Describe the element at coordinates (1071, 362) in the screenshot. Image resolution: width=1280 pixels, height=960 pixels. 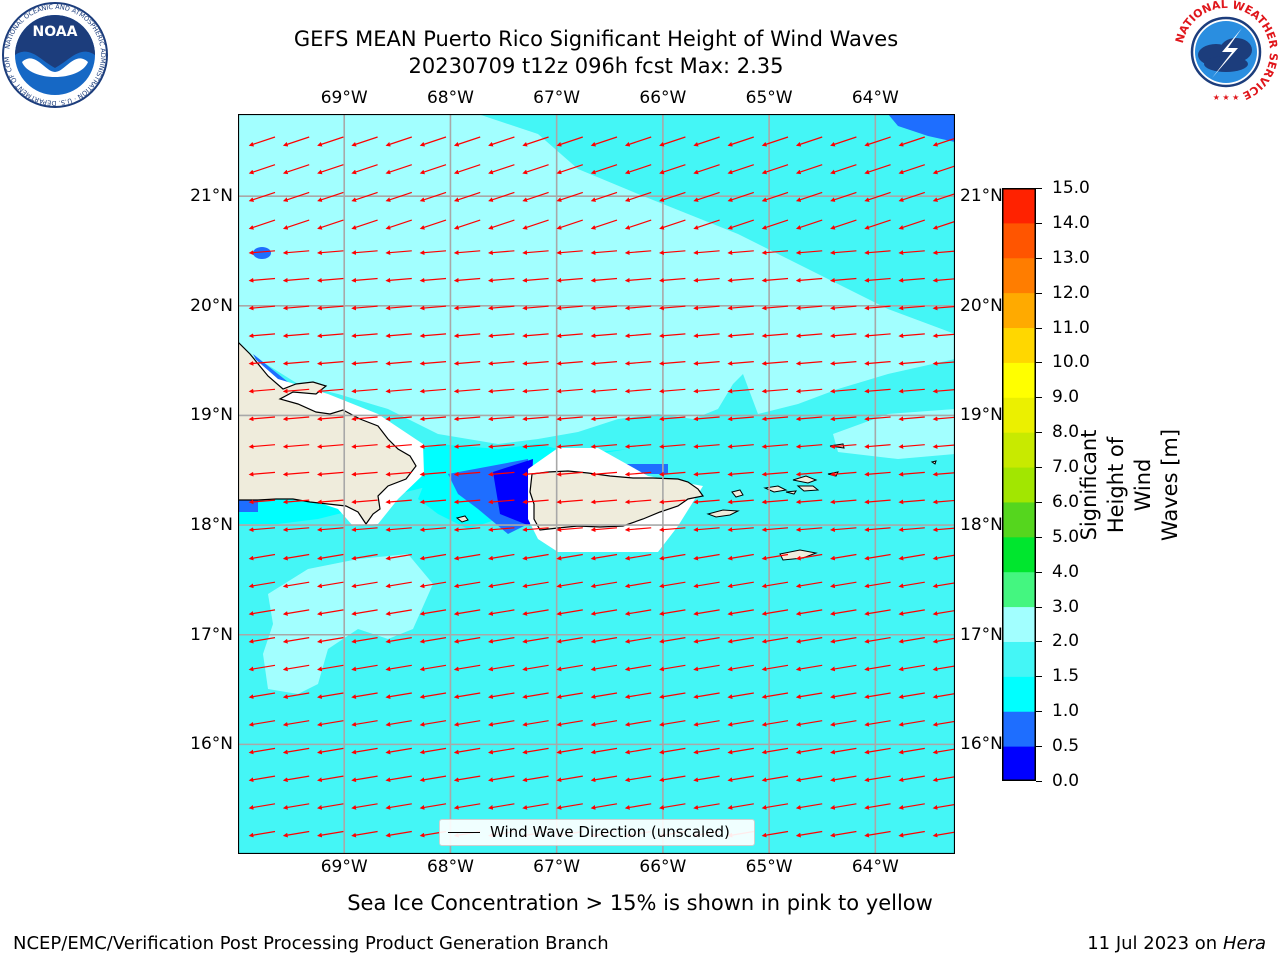
I see `colorbar-tick-12: 10.0` at that location.